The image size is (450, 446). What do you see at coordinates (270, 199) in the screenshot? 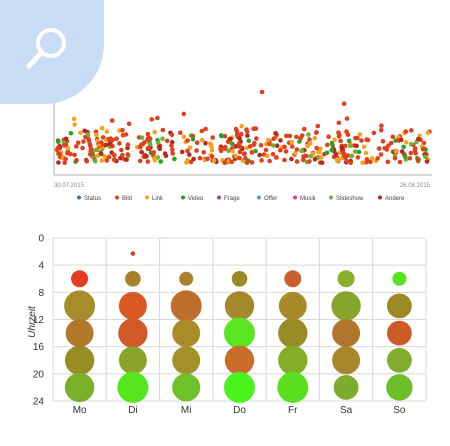
I see `legend-label: Offer` at bounding box center [270, 199].